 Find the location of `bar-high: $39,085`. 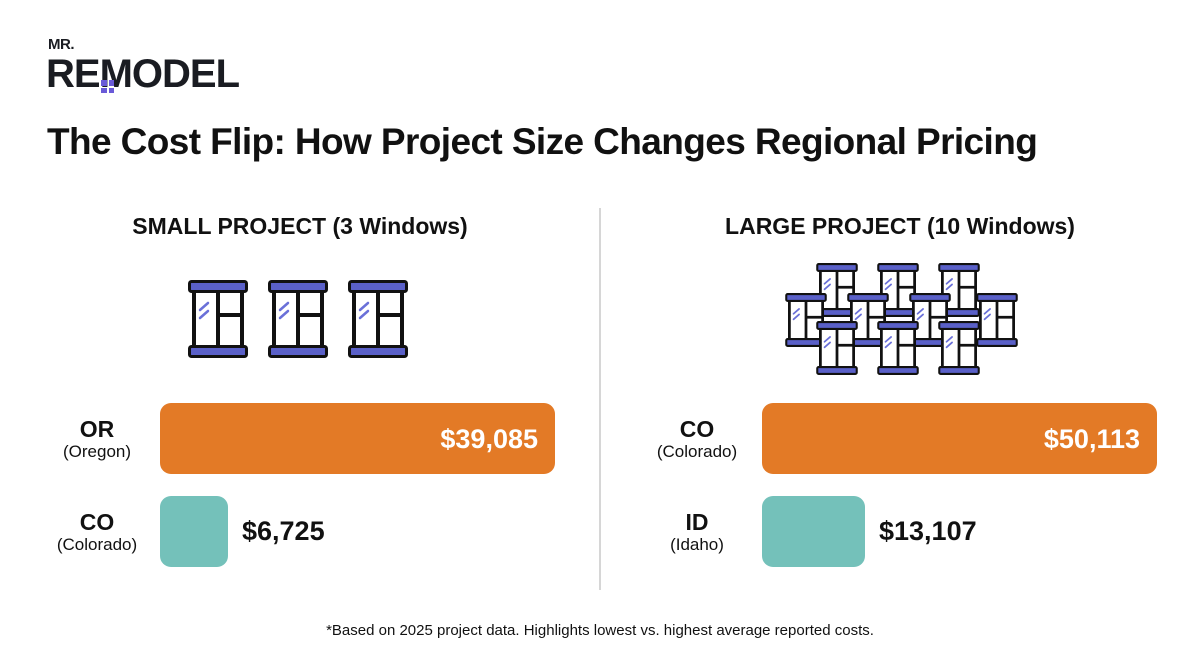

bar-high: $39,085 is located at coordinates (357, 438).